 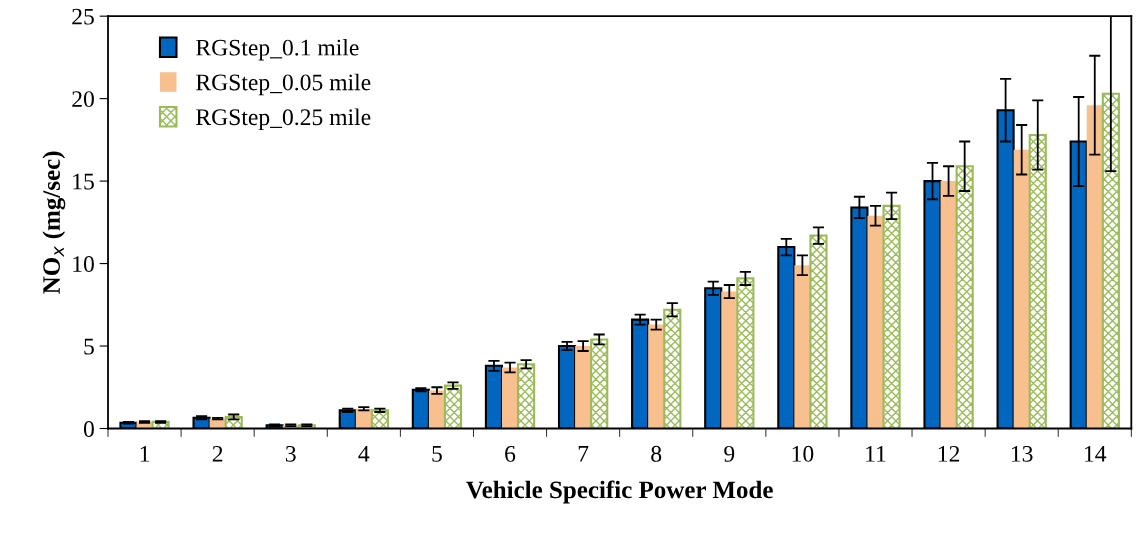 What do you see at coordinates (89, 346) in the screenshot?
I see `y-tick-label: 5` at bounding box center [89, 346].